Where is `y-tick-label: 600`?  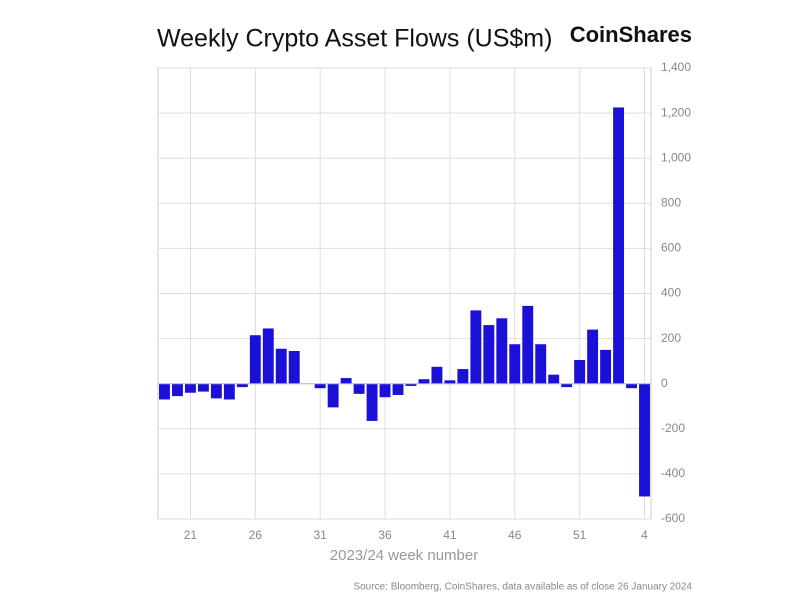
y-tick-label: 600 is located at coordinates (671, 248).